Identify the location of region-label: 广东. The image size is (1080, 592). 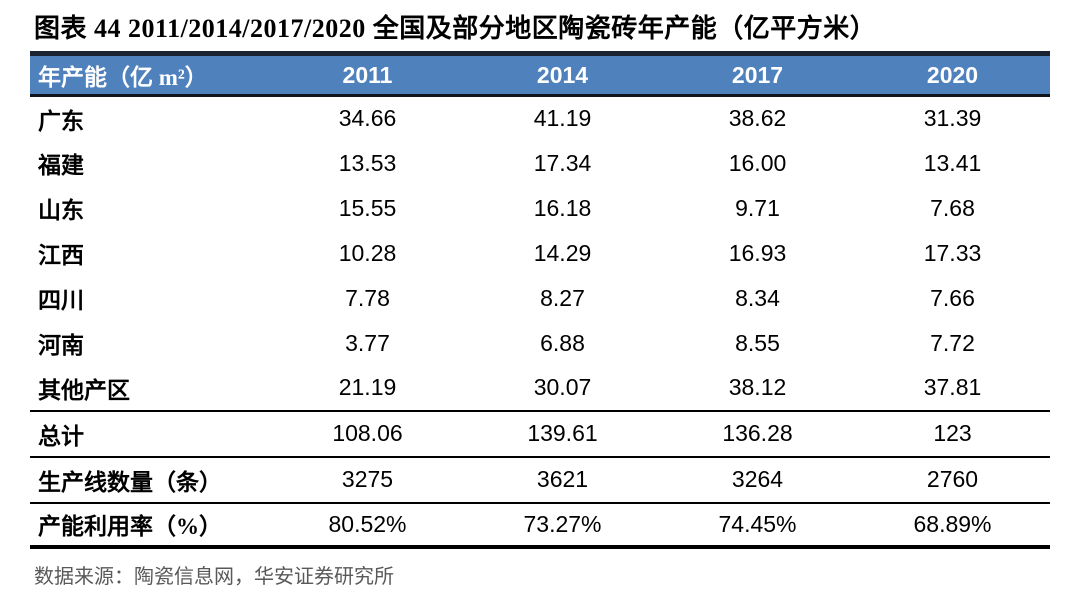
(61, 121).